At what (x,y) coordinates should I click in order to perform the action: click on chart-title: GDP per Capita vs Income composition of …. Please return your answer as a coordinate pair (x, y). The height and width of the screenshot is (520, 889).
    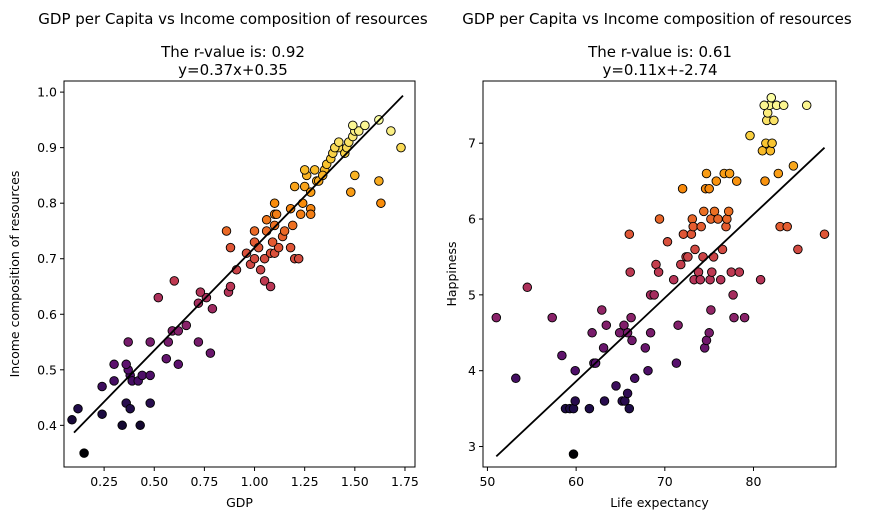
    Looking at the image, I should click on (233, 19).